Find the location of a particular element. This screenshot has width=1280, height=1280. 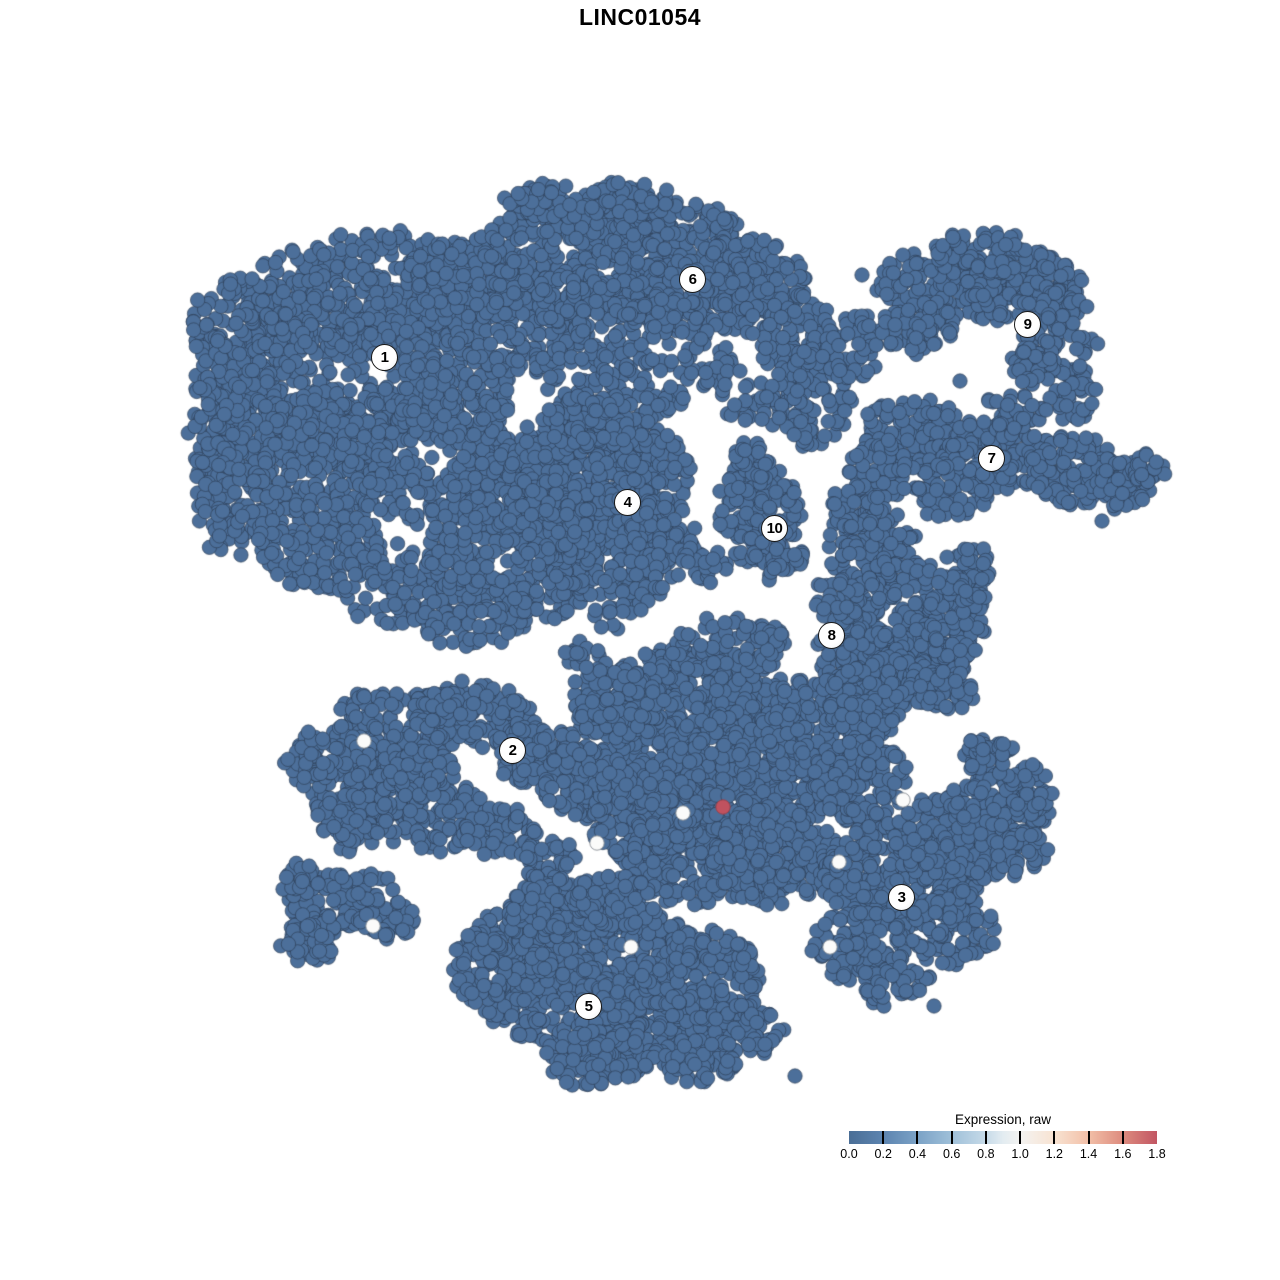

legend-tick-label: 0.8 is located at coordinates (986, 1154).